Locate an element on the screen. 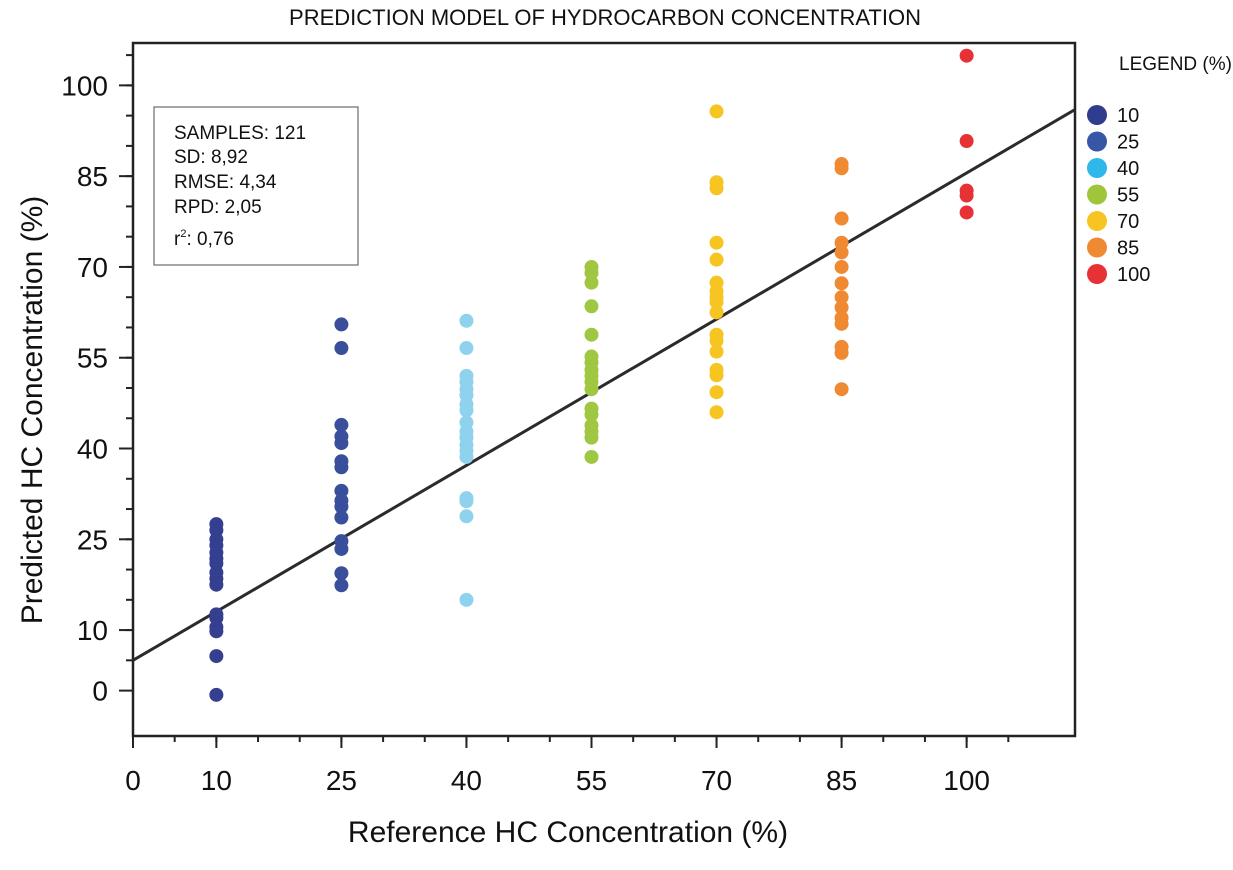 Image resolution: width=1233 pixels, height=870 pixels. legend: LEGEND (%) 10 25 40 55 70 85 100 is located at coordinates (1159, 170).